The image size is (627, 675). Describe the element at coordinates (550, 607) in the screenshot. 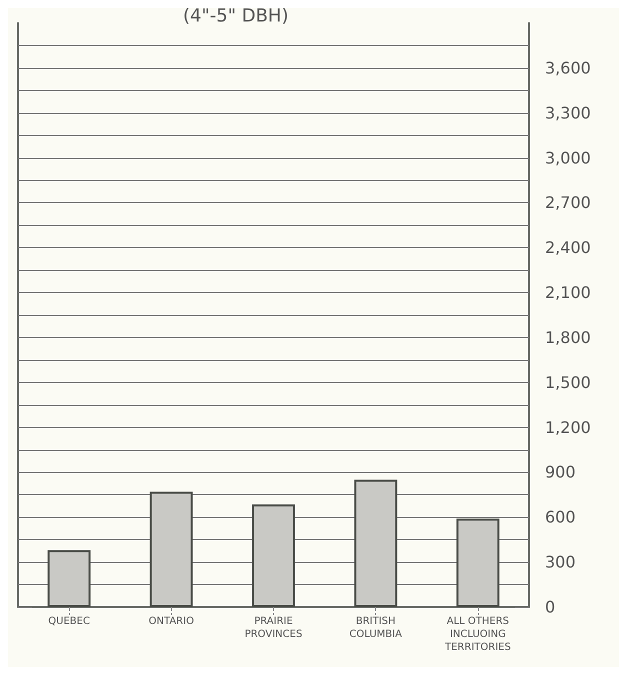

I see `y-tick-label: 0` at that location.